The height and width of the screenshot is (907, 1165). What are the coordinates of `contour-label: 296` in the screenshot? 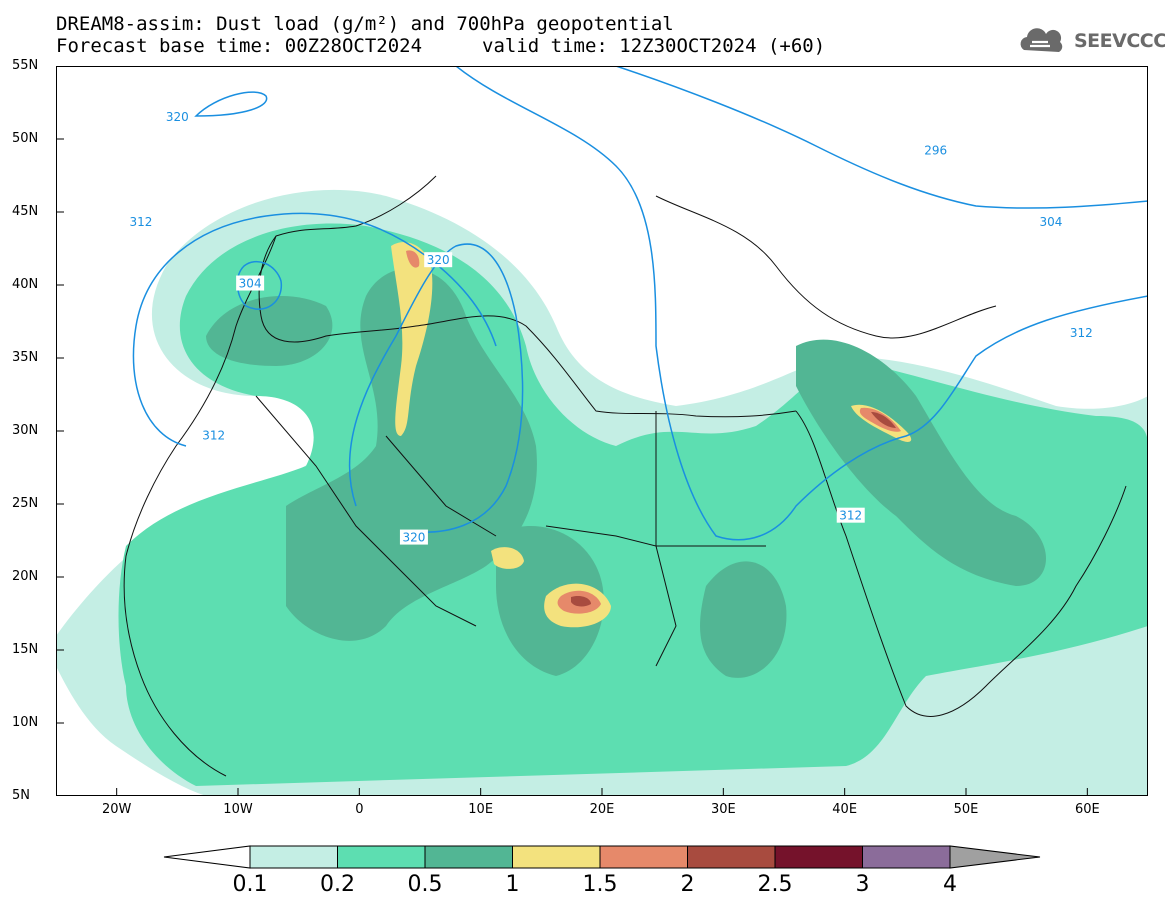 It's located at (935, 151).